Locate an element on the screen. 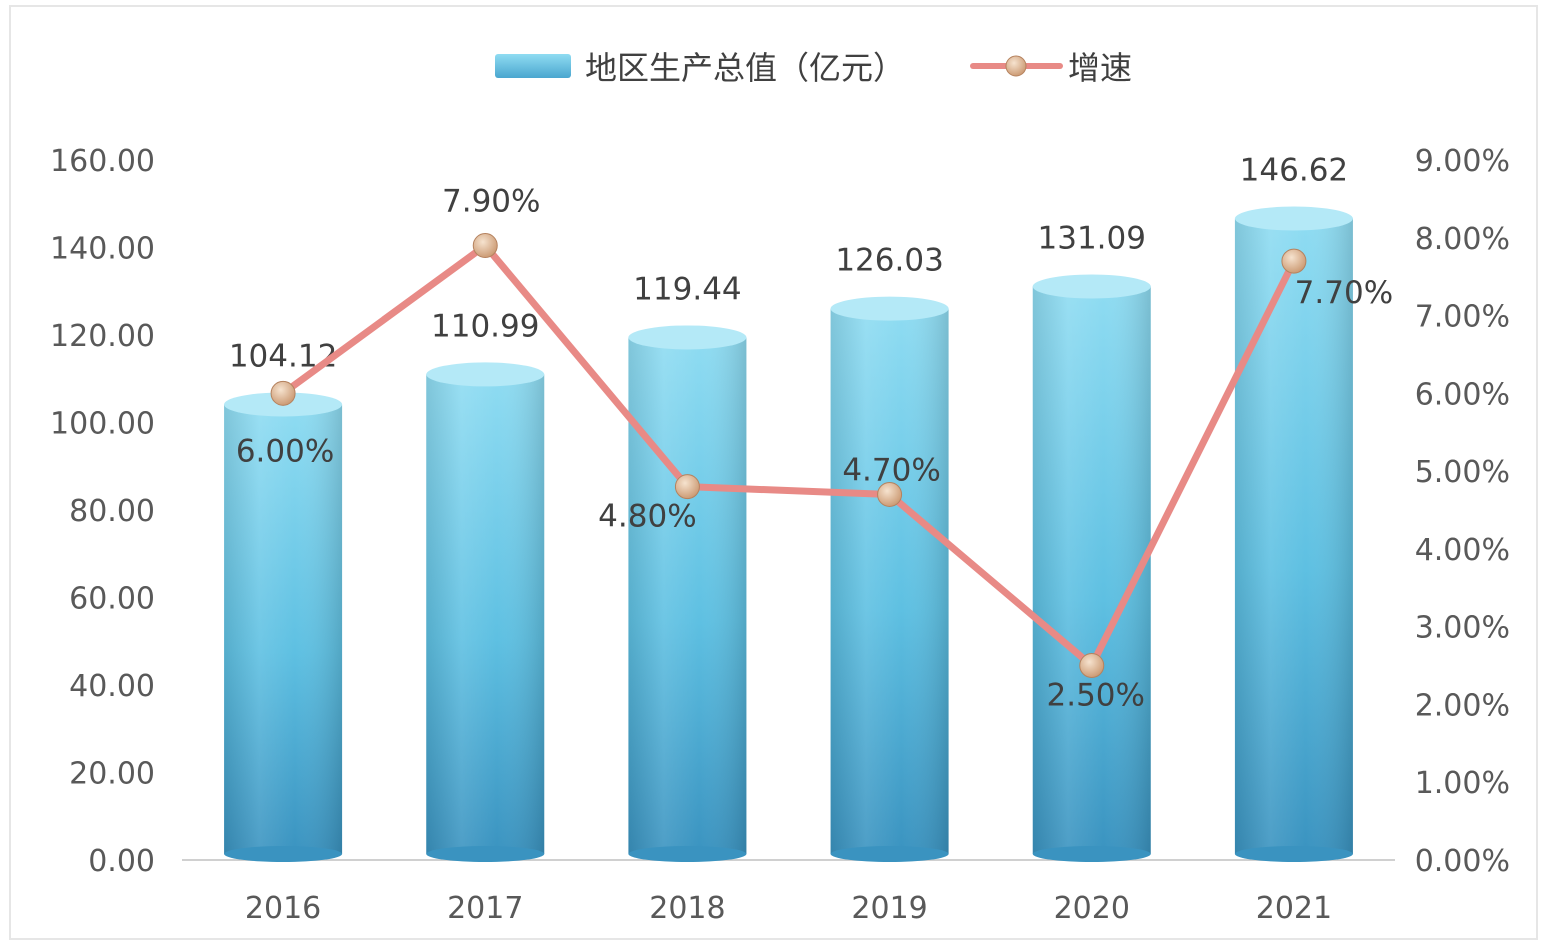  y-left-tick-label: 120.00 is located at coordinates (102, 336).